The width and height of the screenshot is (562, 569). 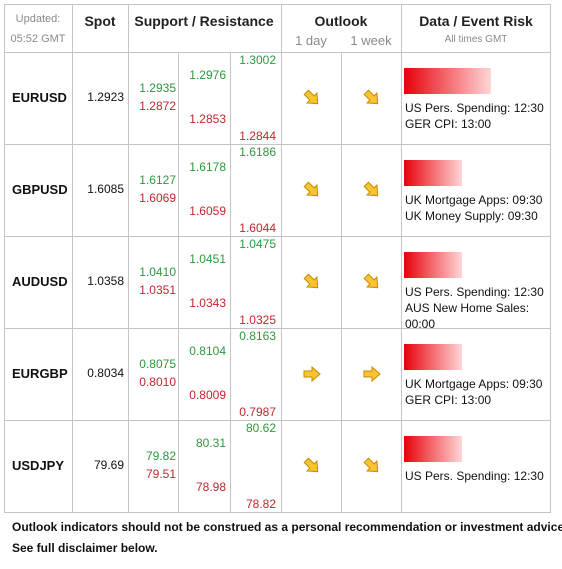 I want to click on support: 1.6059, so click(x=207, y=211).